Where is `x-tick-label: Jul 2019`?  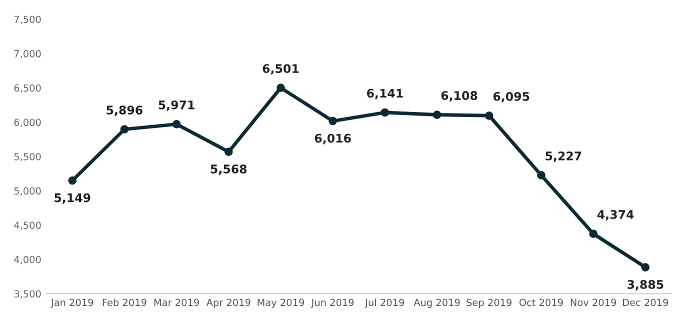
x-tick-label: Jul 2019 is located at coordinates (384, 303).